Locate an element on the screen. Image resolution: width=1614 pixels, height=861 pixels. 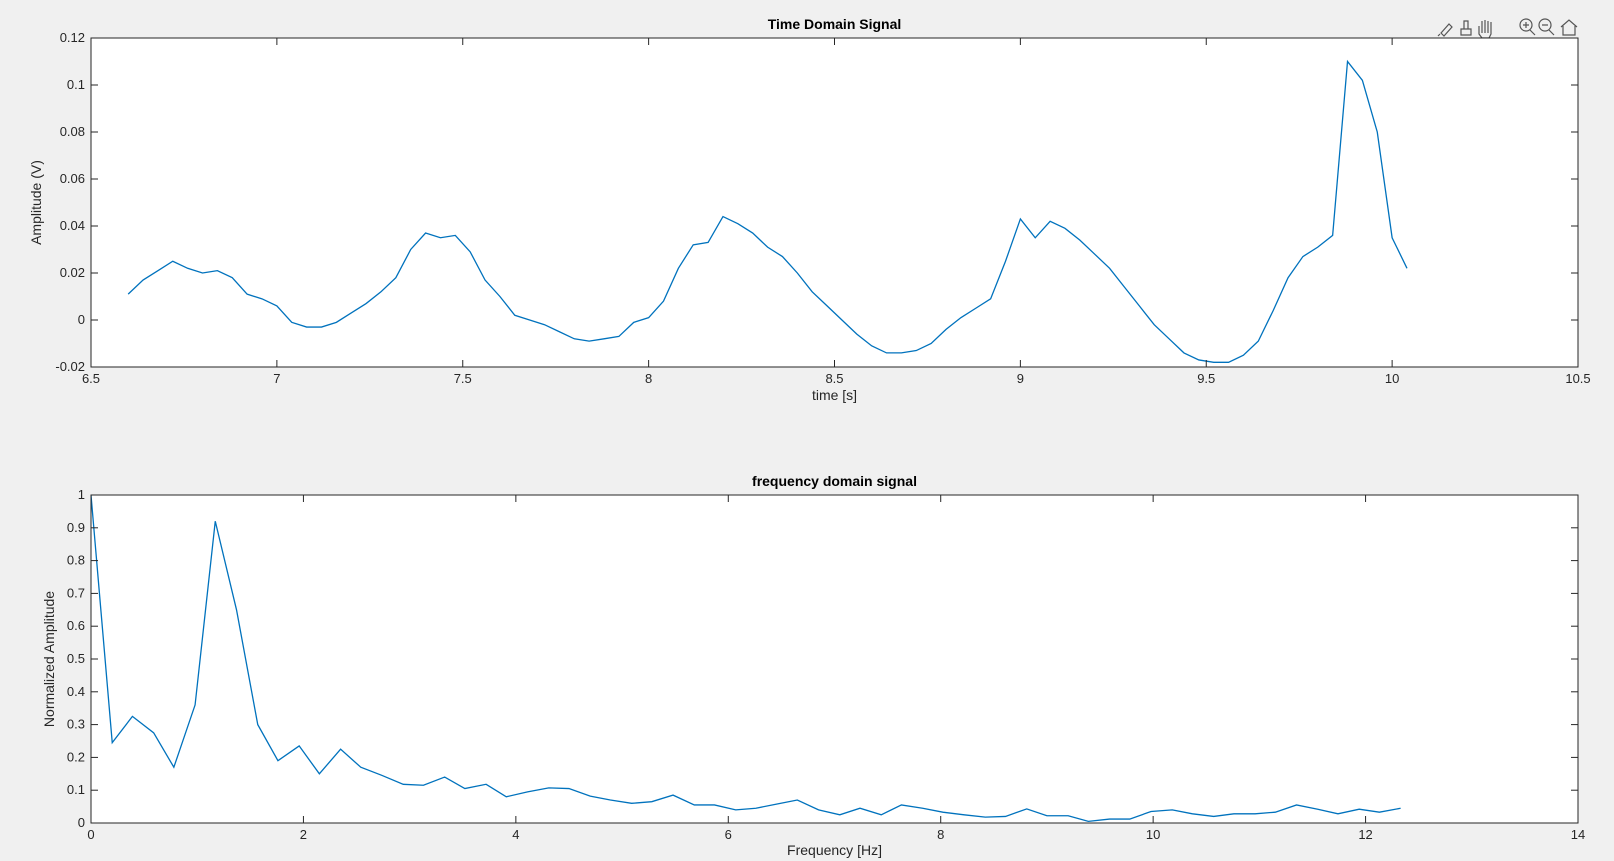
x-tick-label: 7 is located at coordinates (276, 378).